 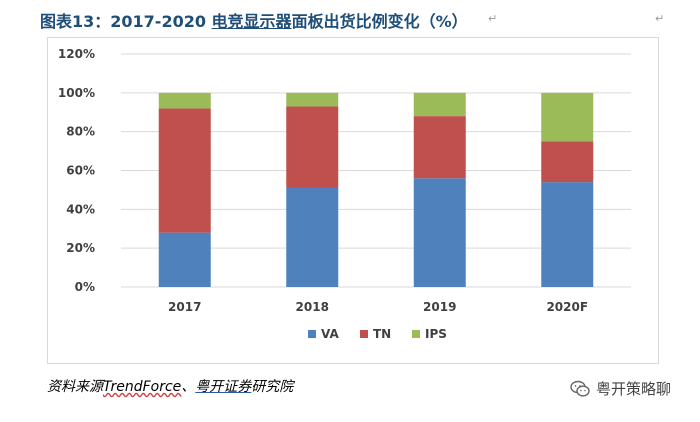 I want to click on x-tick-label: 2020F, so click(x=567, y=307).